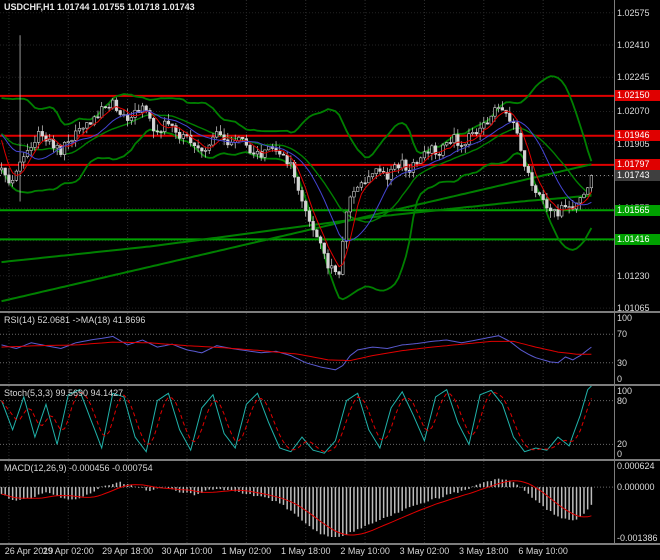 The image size is (660, 560). Describe the element at coordinates (637, 502) in the screenshot. I see `macd-axis: 0.000624 0.000000 -0.001386` at that location.